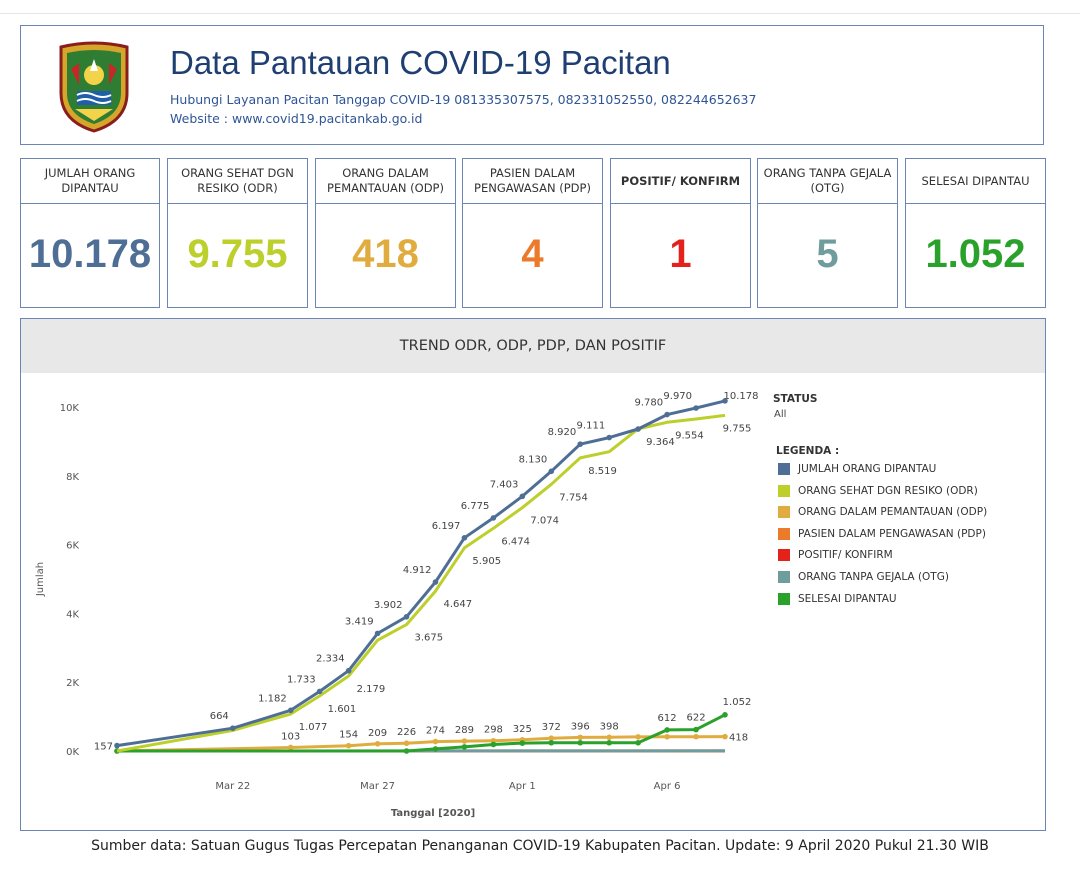 This screenshot has height=894, width=1080. What do you see at coordinates (808, 451) in the screenshot?
I see `legend-title: LEGENDA :` at bounding box center [808, 451].